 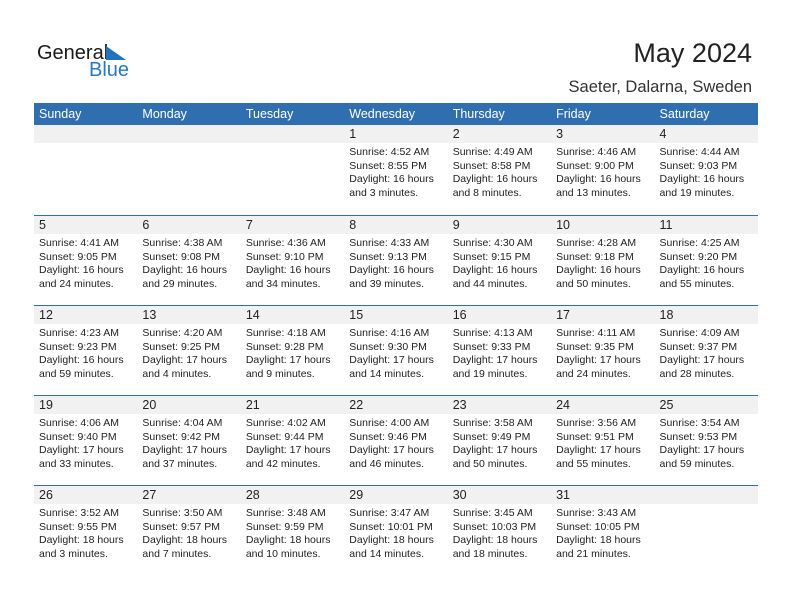 What do you see at coordinates (388, 346) in the screenshot?
I see `sunset-text: Sunset: 9:30 PM` at bounding box center [388, 346].